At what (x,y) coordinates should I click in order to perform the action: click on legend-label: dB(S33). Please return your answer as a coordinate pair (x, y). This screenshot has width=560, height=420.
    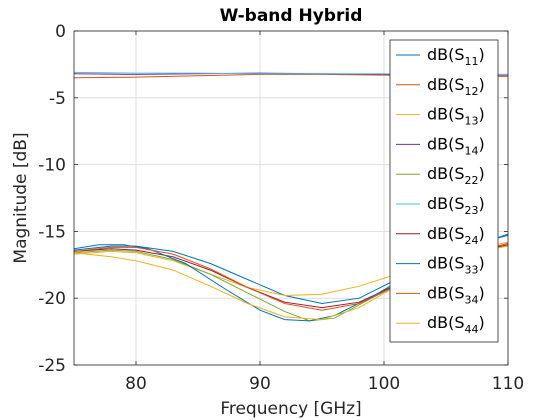
    Looking at the image, I should click on (456, 265).